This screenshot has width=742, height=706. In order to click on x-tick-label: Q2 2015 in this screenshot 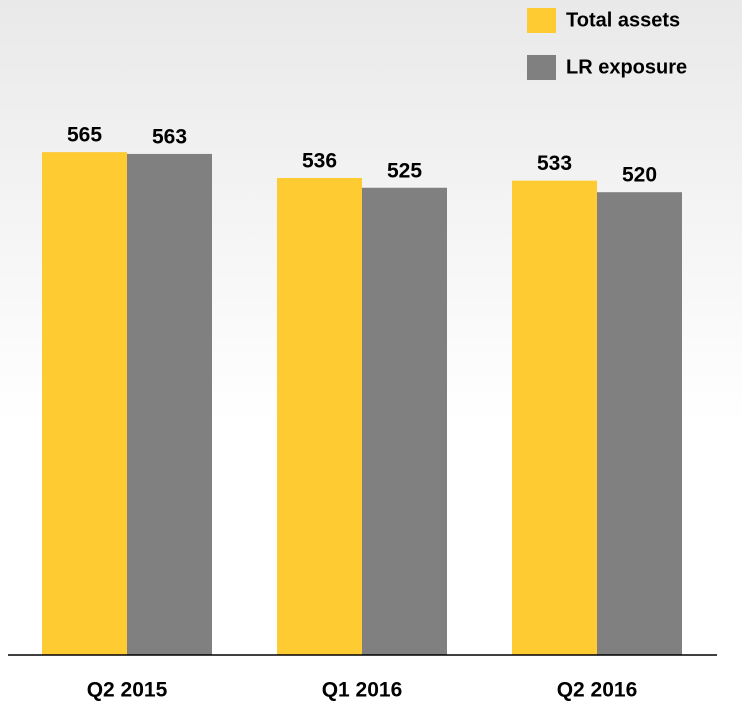, I will do `click(127, 690)`.